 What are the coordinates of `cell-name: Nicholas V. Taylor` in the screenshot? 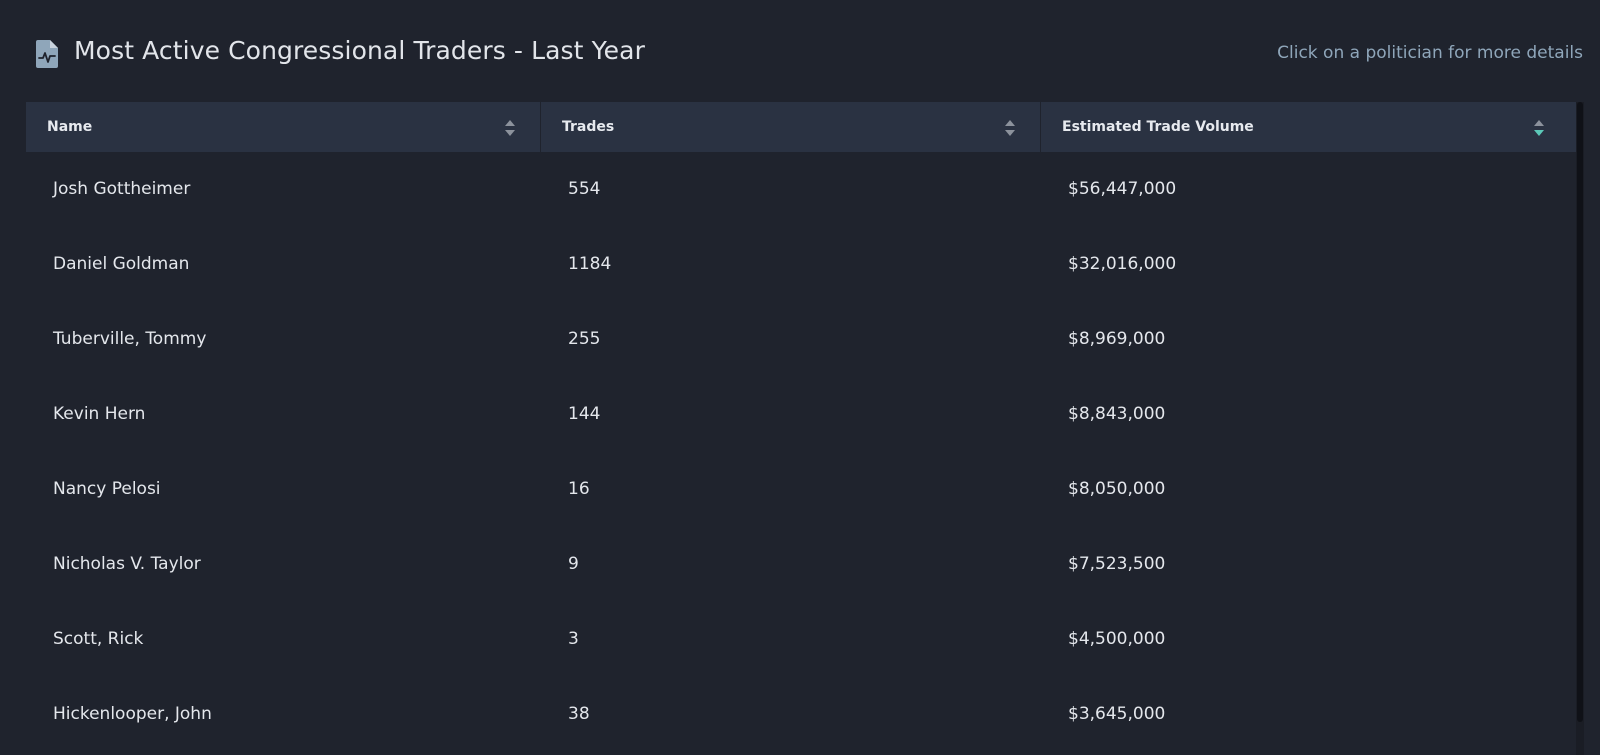 It's located at (283, 564).